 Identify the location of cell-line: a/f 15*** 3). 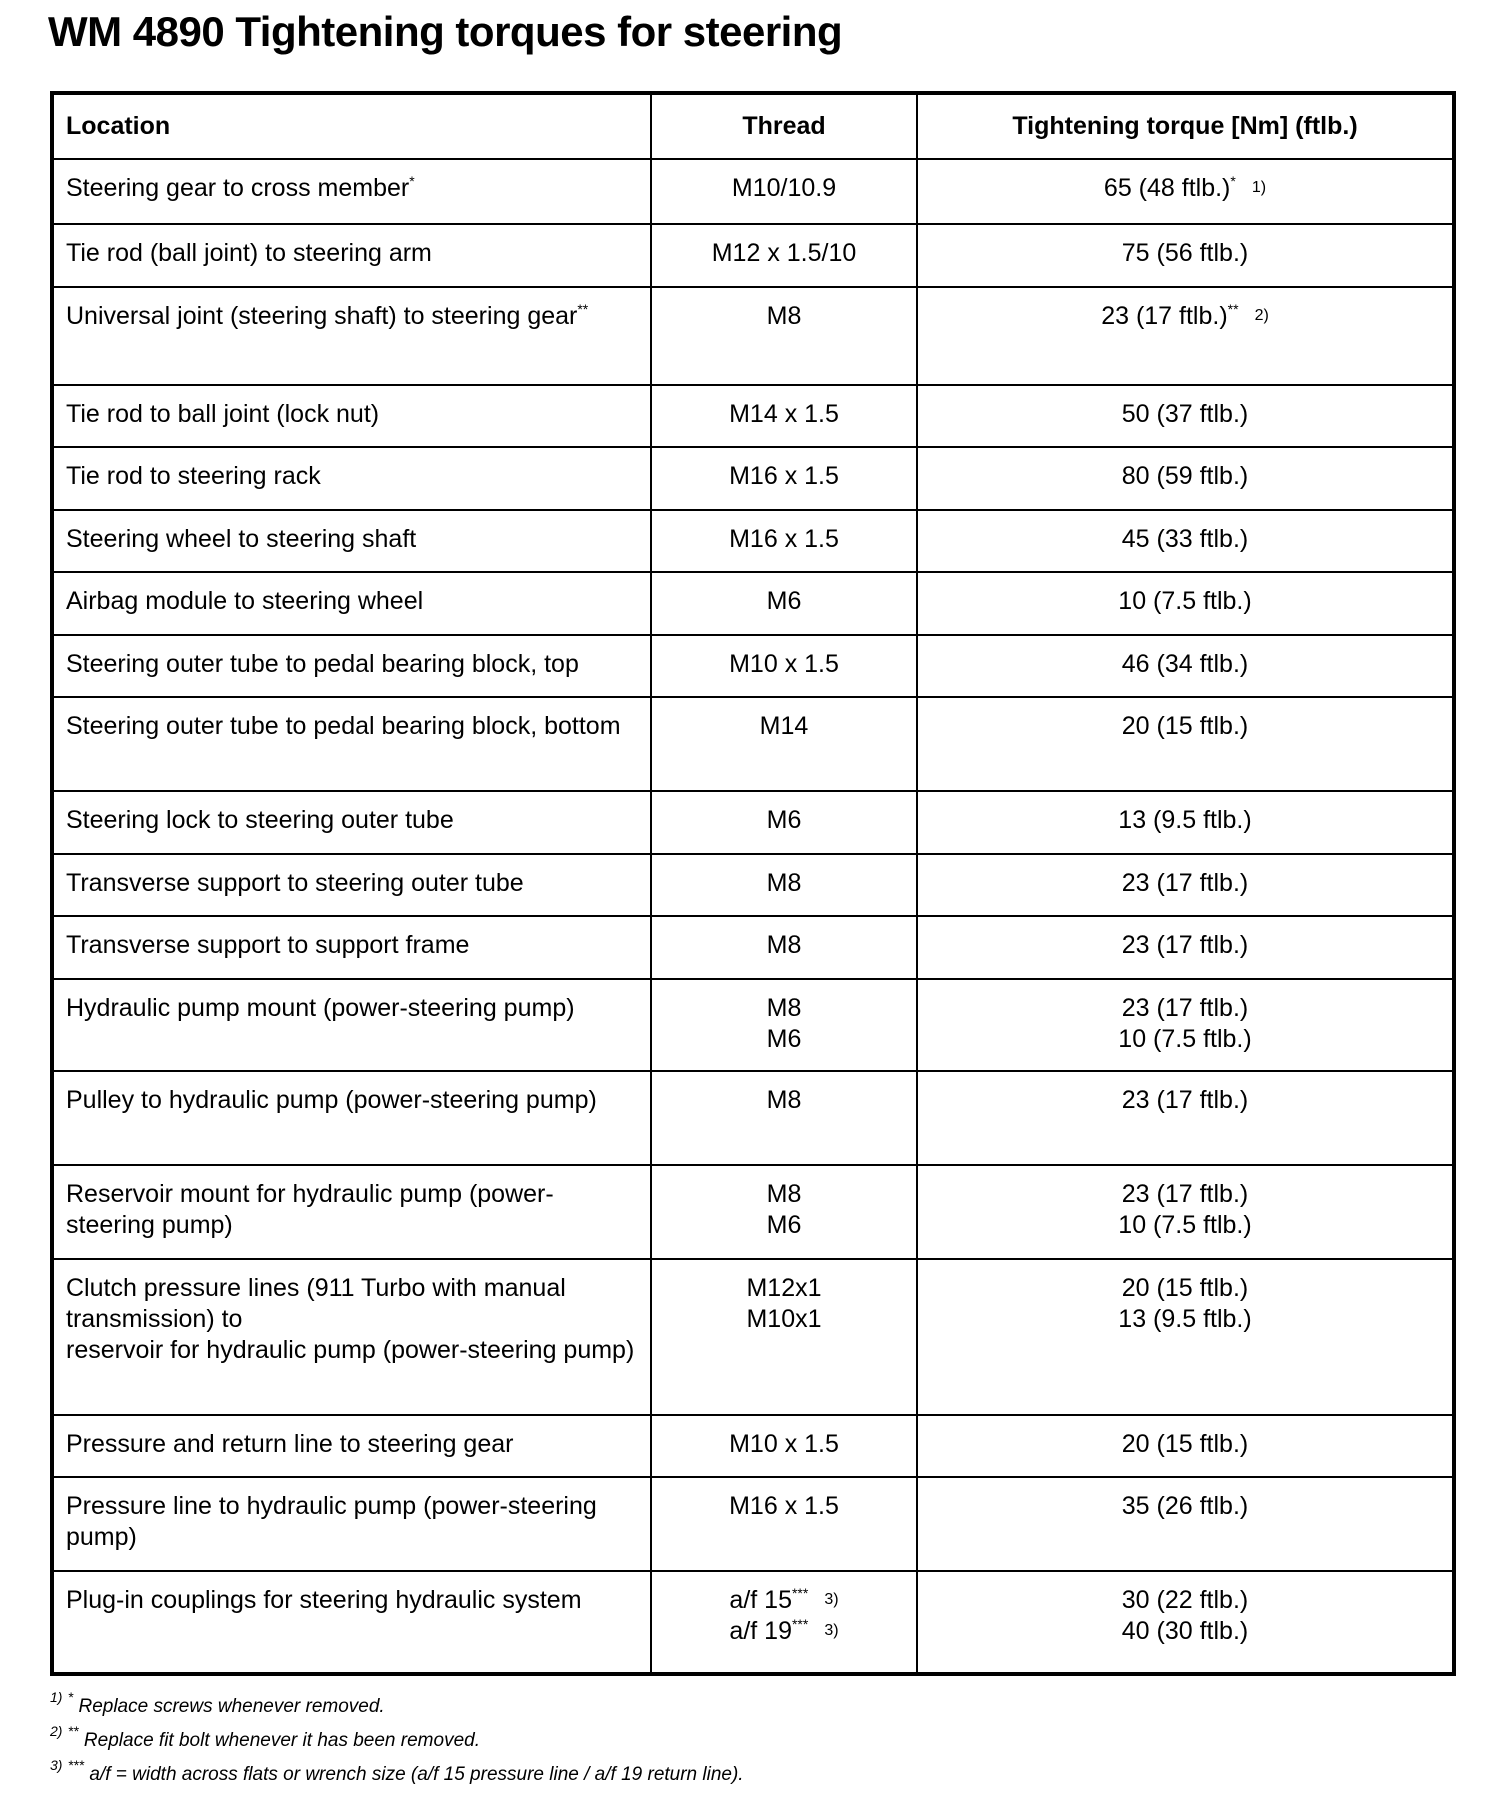
(784, 1600).